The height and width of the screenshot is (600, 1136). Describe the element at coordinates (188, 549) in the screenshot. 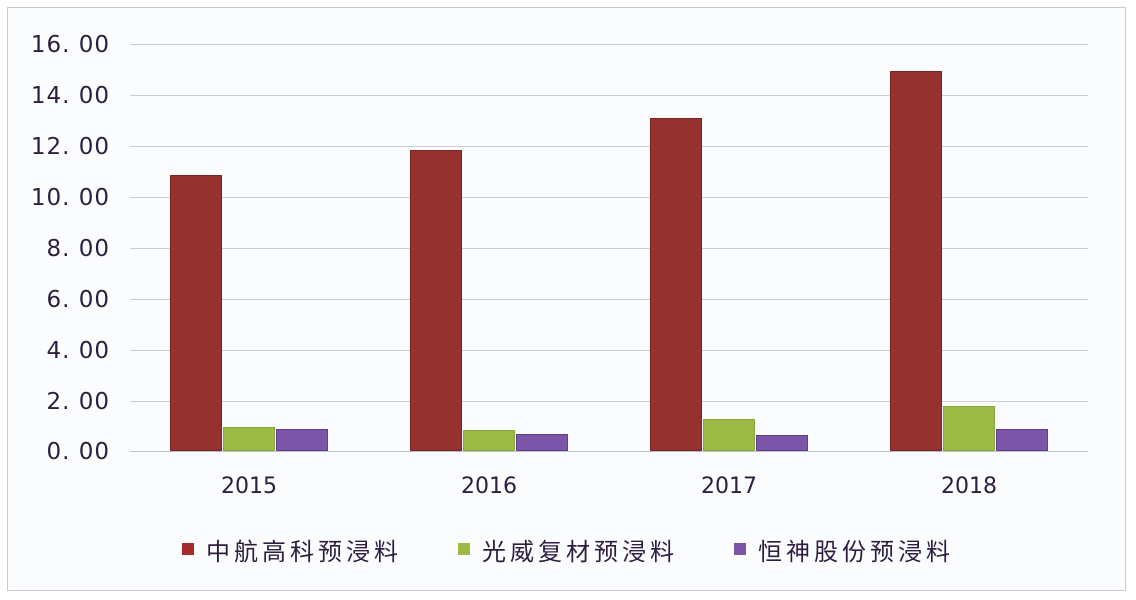

I see `legend-swatch-red-icon` at that location.